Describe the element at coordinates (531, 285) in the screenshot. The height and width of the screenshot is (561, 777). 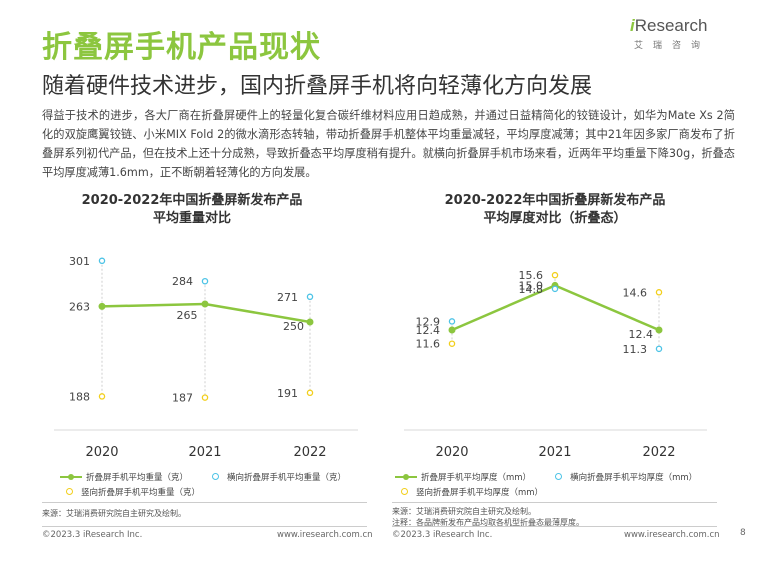
I see `thickness-avg-label: 15.0` at that location.